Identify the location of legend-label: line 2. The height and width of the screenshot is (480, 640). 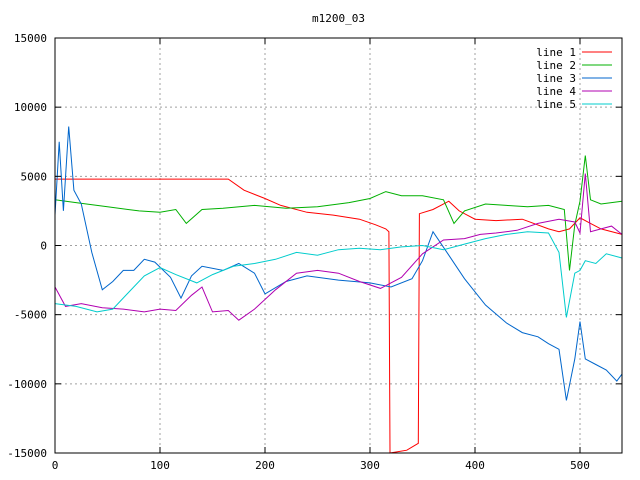
(556, 65).